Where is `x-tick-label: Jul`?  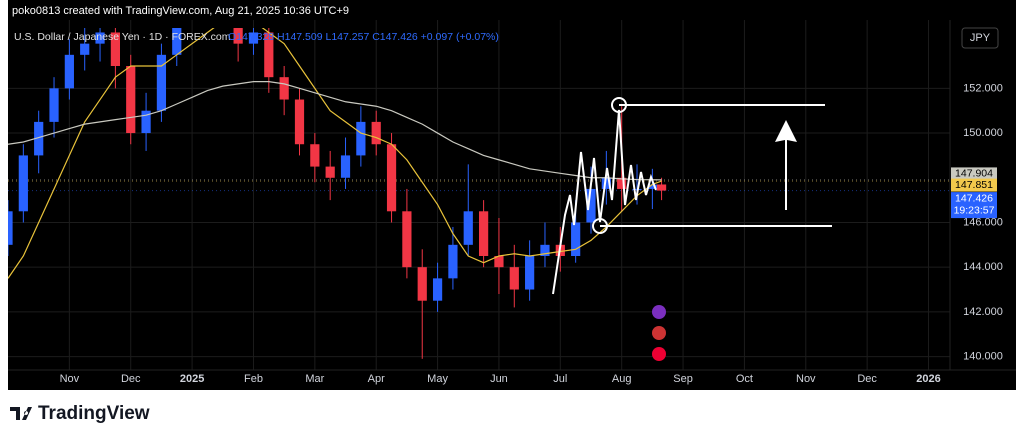
x-tick-label: Jul is located at coordinates (560, 379).